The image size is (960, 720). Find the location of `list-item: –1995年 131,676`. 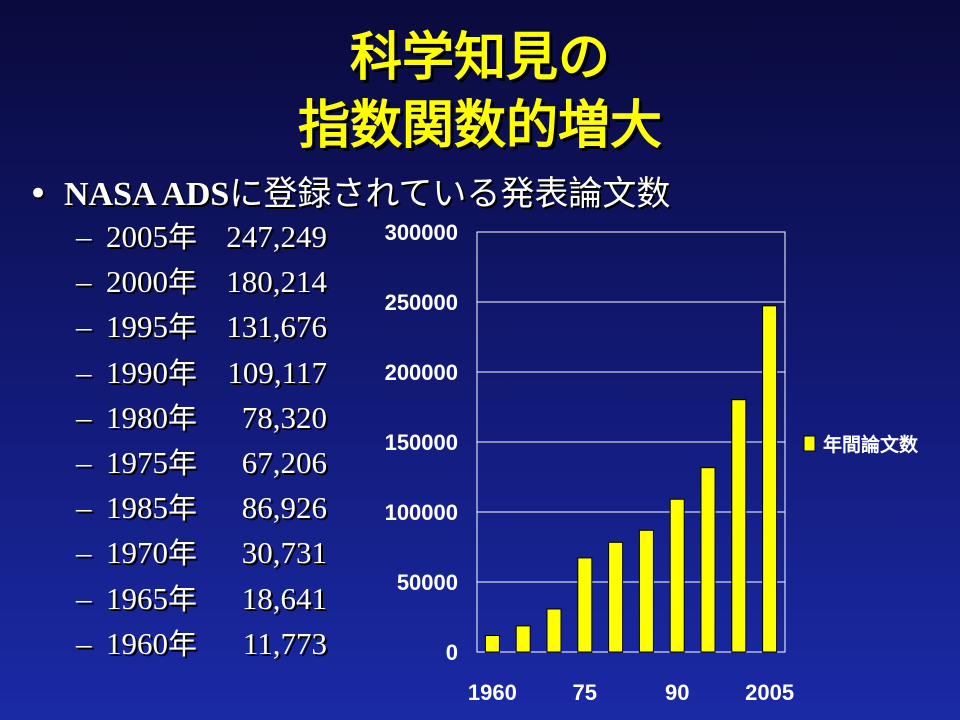

list-item: –1995年 131,676 is located at coordinates (201, 326).